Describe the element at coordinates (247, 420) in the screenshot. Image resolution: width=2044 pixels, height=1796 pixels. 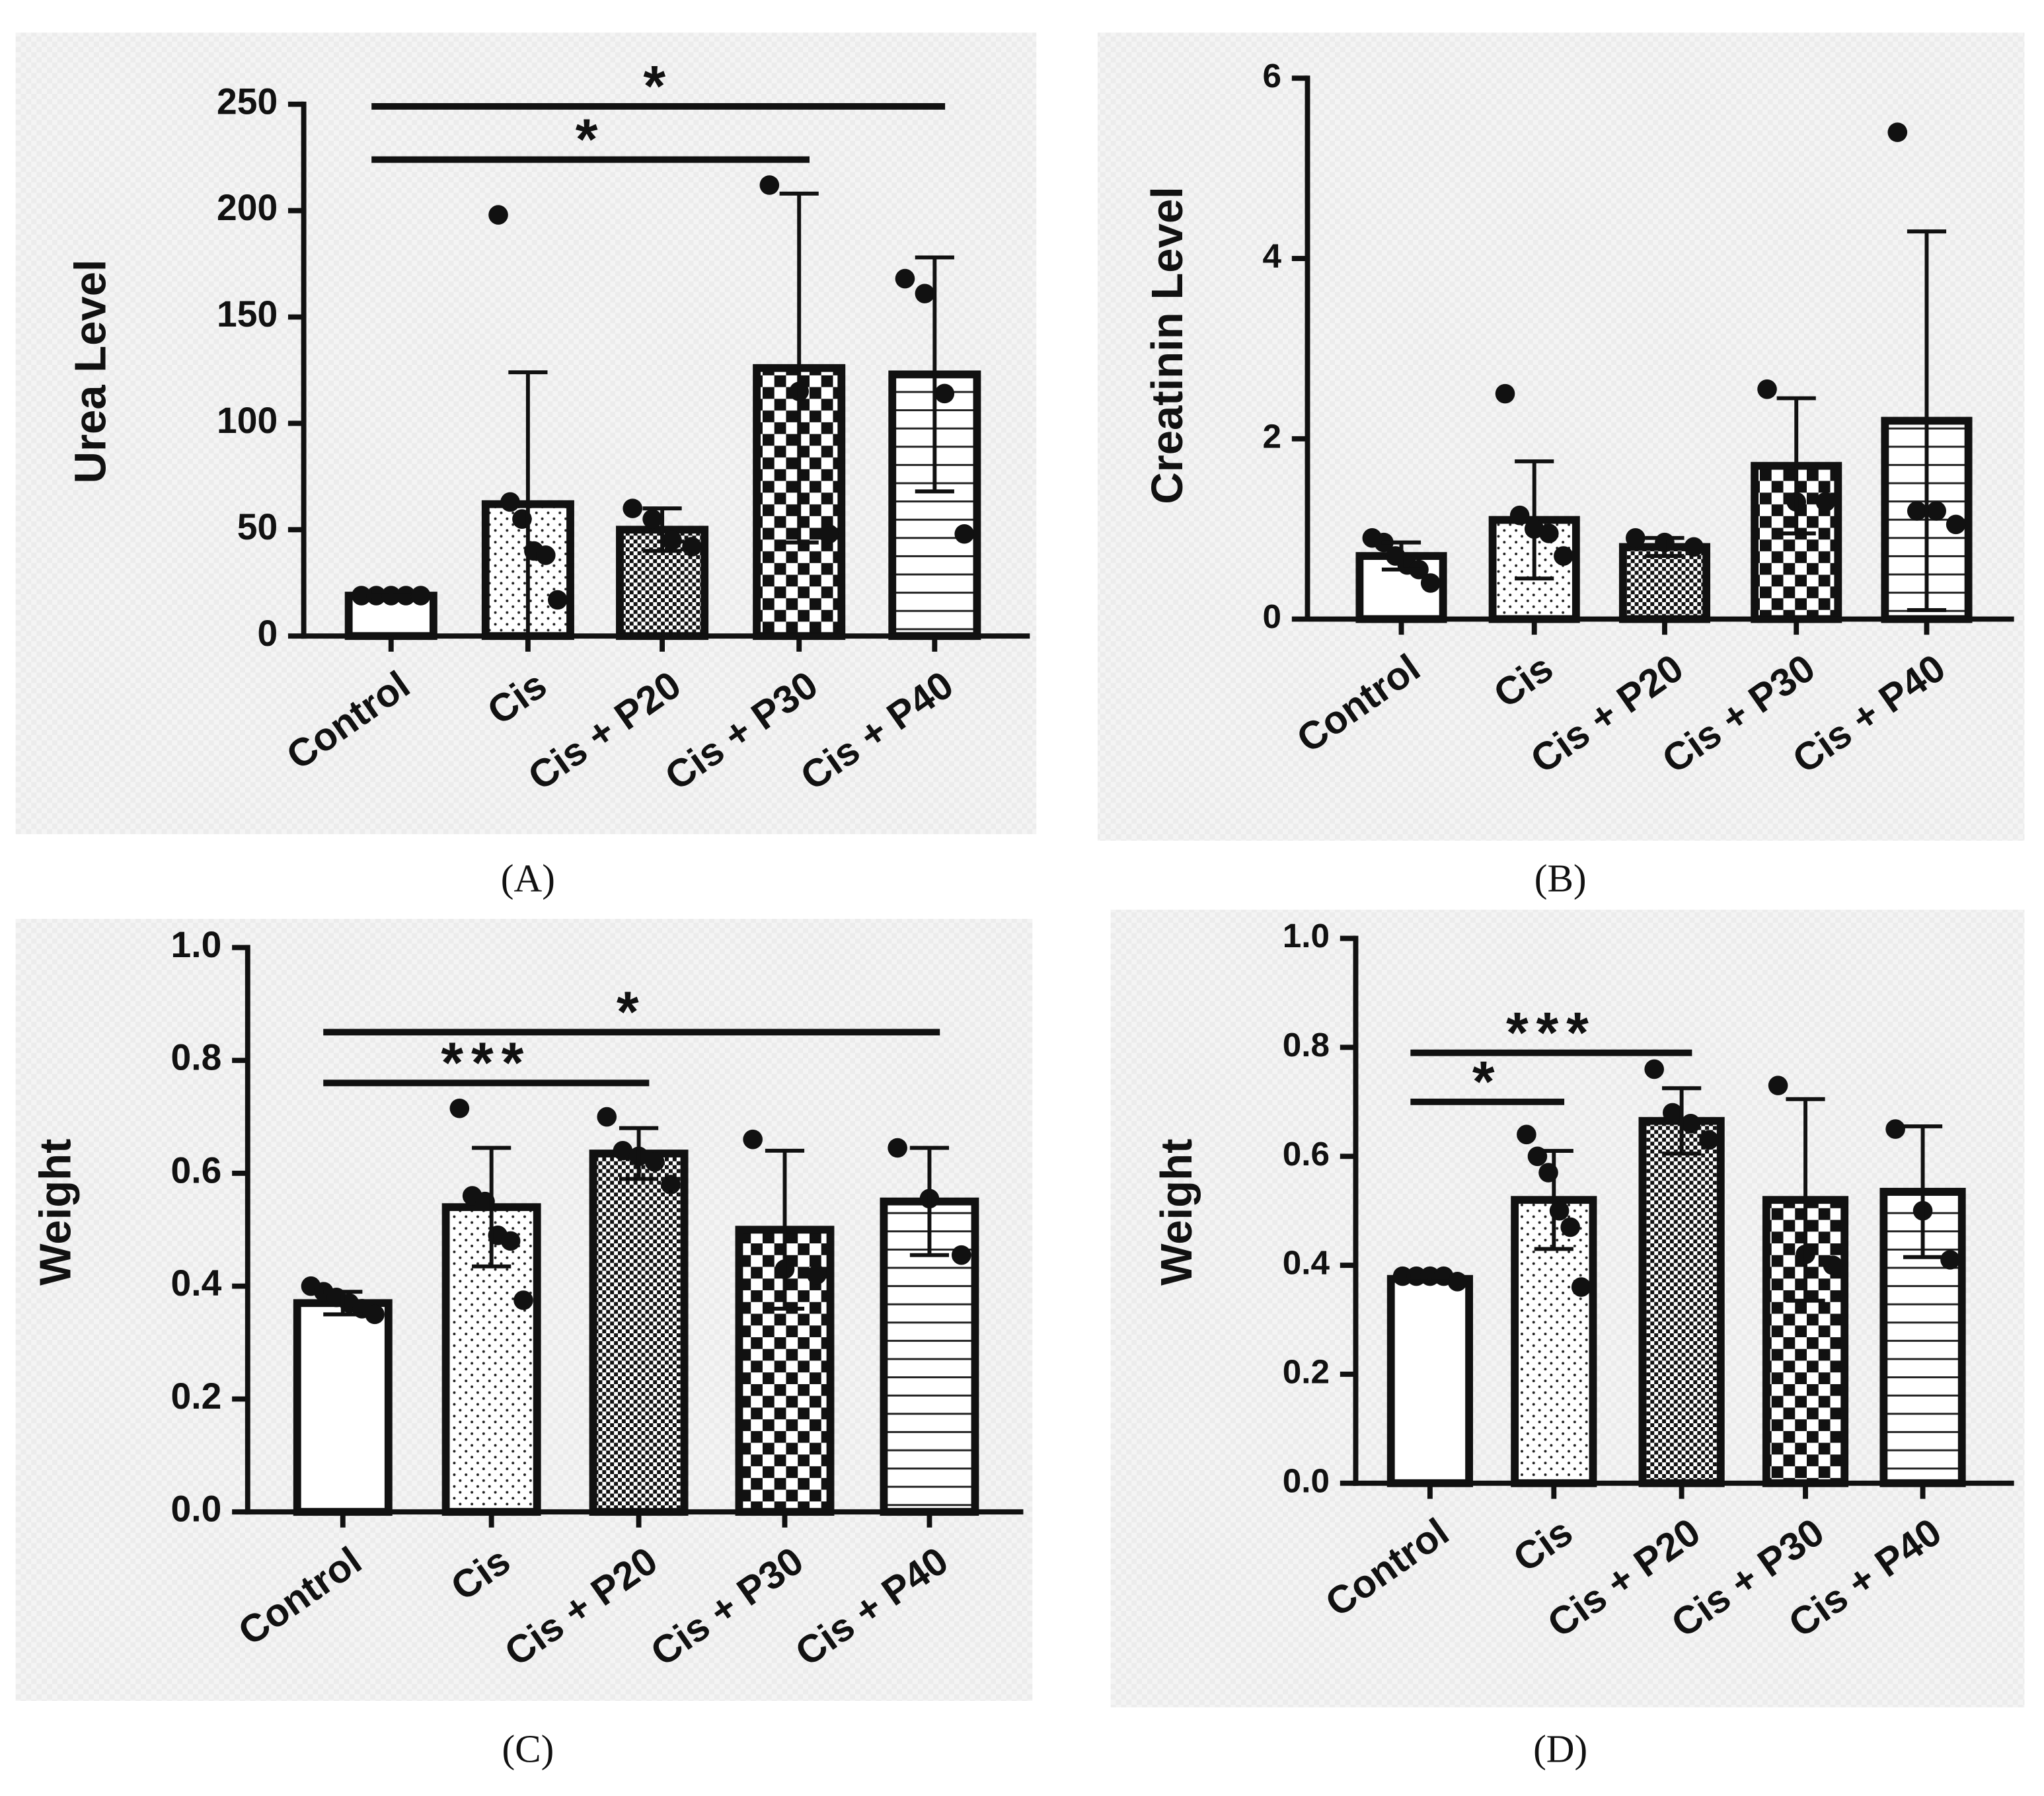
I see `y-tick-label: 100` at that location.